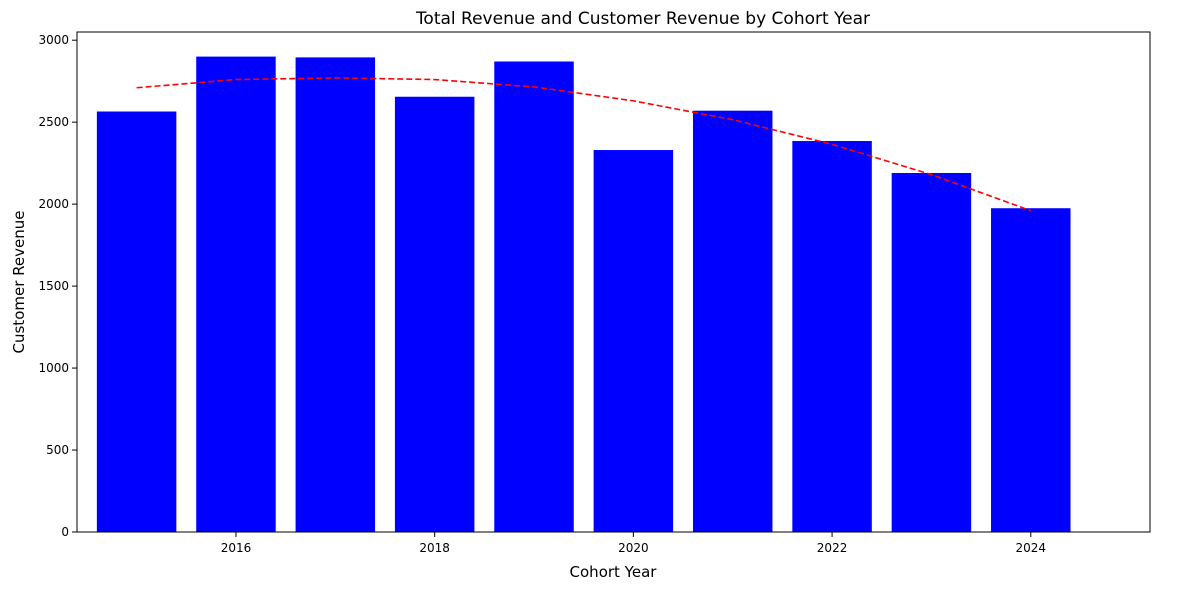 The height and width of the screenshot is (590, 1189). I want to click on bar-2018, so click(434, 314).